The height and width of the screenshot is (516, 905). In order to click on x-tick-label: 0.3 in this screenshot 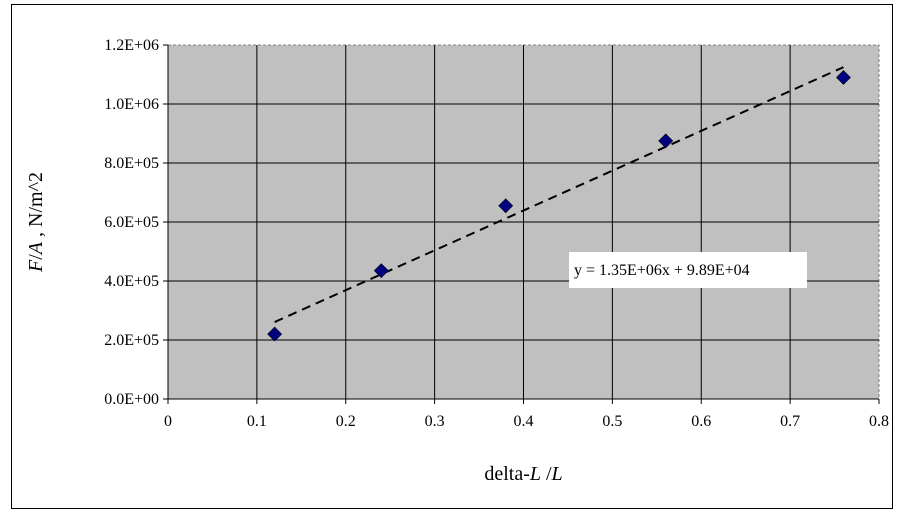, I will do `click(435, 421)`.